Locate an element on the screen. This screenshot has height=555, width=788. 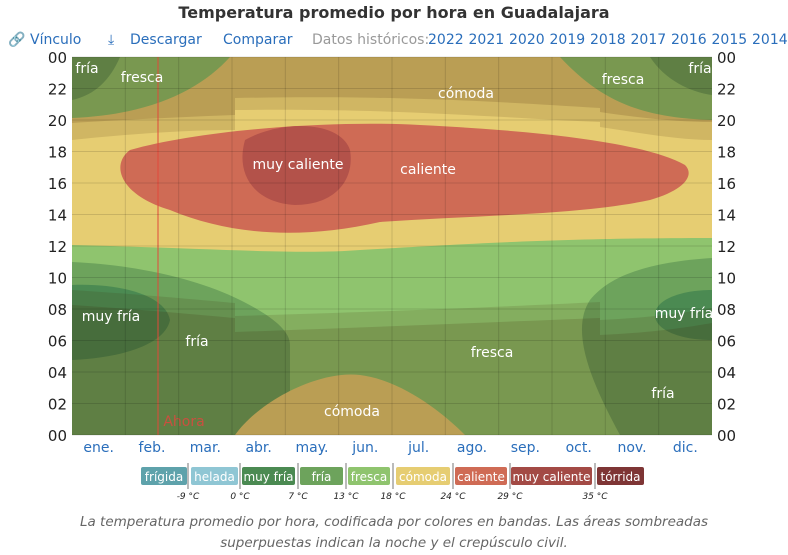
y-tick-label: 18 is located at coordinates (57, 153).